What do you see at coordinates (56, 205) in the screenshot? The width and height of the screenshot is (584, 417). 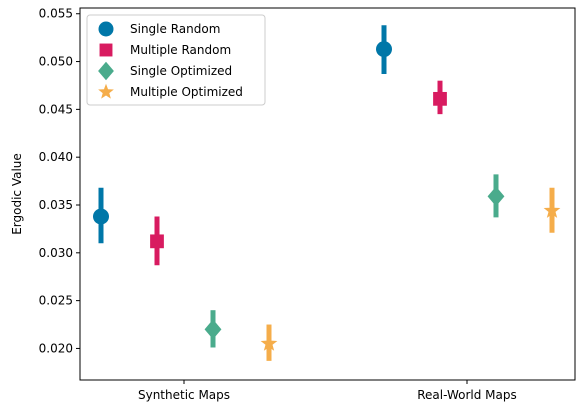 I see `y-tick-label-3: 0.035` at bounding box center [56, 205].